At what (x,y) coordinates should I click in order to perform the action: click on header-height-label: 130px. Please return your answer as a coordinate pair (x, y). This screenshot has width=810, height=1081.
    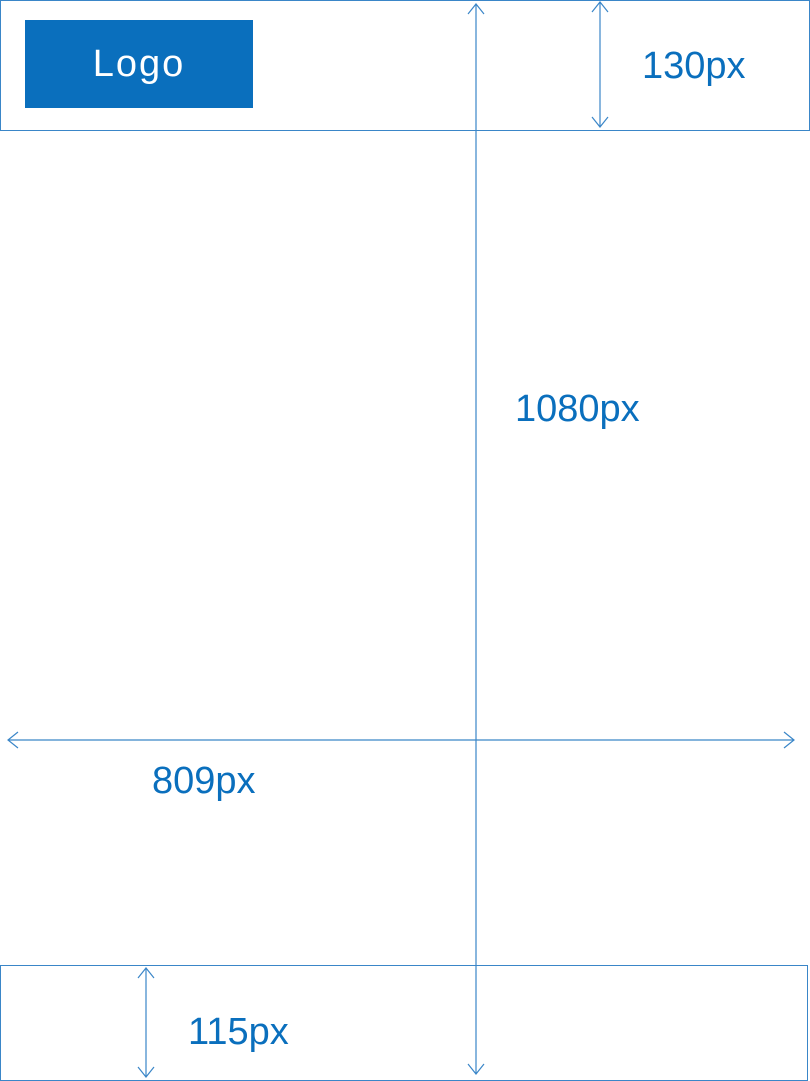
    Looking at the image, I should click on (694, 66).